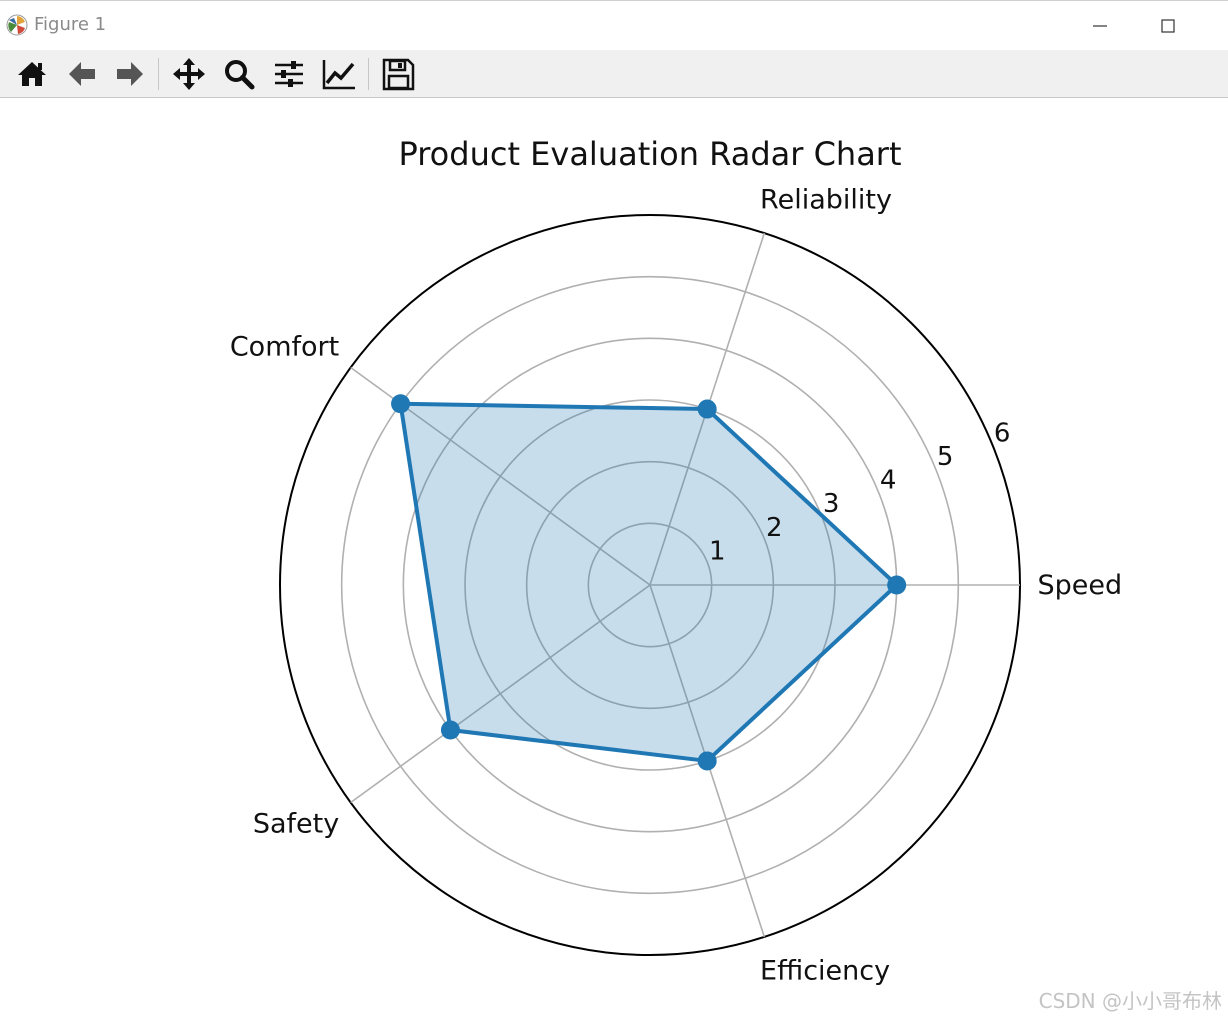 Image resolution: width=1228 pixels, height=1024 pixels. What do you see at coordinates (189, 74) in the screenshot?
I see `pan-icon` at bounding box center [189, 74].